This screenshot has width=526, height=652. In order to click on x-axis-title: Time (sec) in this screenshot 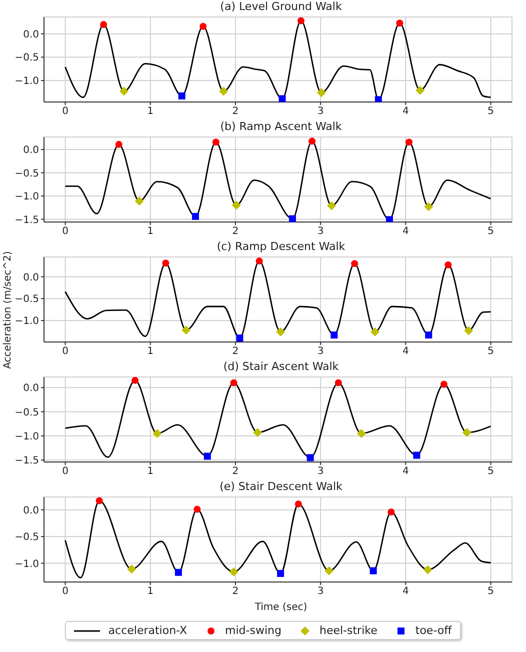, I will do `click(281, 607)`.